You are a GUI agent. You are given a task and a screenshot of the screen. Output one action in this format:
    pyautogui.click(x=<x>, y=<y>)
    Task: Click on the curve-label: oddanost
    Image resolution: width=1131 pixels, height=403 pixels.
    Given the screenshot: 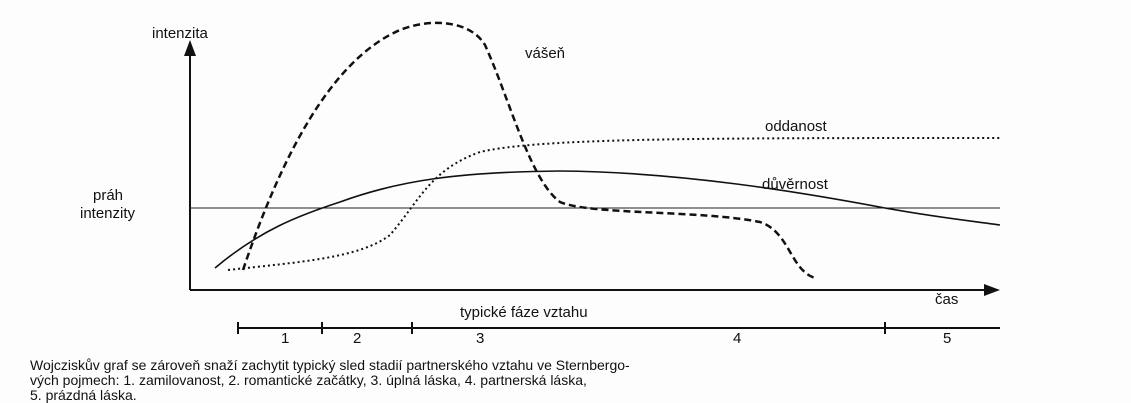 What is the action you would take?
    pyautogui.click(x=796, y=126)
    